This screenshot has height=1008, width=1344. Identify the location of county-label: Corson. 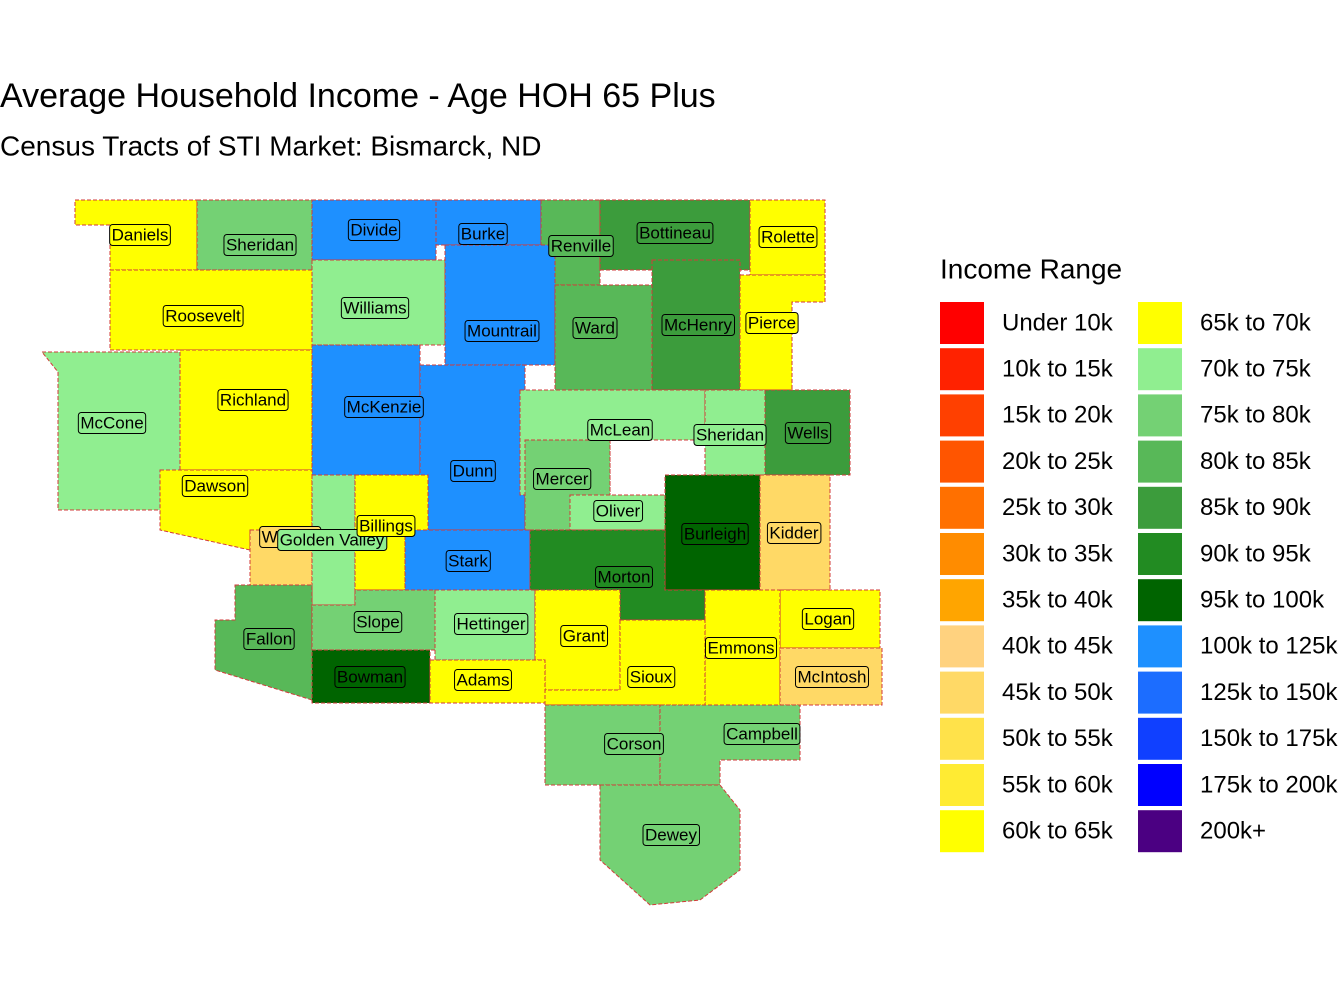
(634, 743).